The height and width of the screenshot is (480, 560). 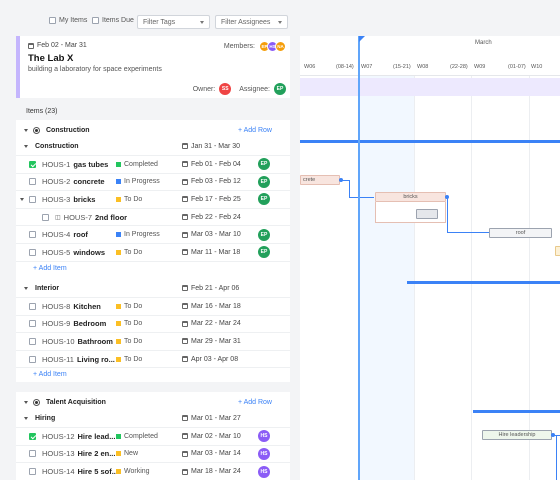 What do you see at coordinates (90, 164) in the screenshot?
I see `item-name: gas tubes` at bounding box center [90, 164].